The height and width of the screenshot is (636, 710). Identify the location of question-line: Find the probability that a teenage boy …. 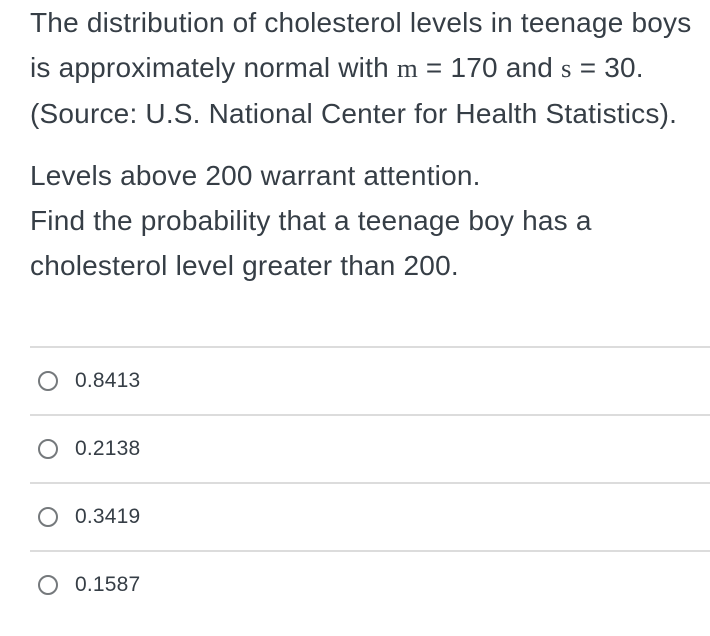
(311, 220).